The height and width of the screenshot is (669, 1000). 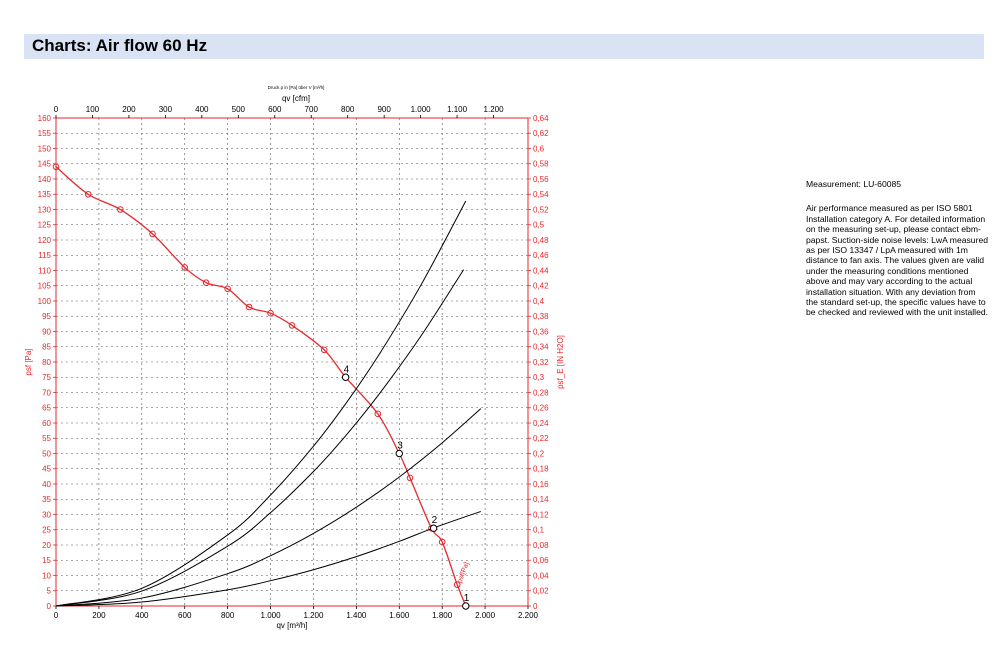 What do you see at coordinates (46, 377) in the screenshot?
I see `y-tick-label: 75` at bounding box center [46, 377].